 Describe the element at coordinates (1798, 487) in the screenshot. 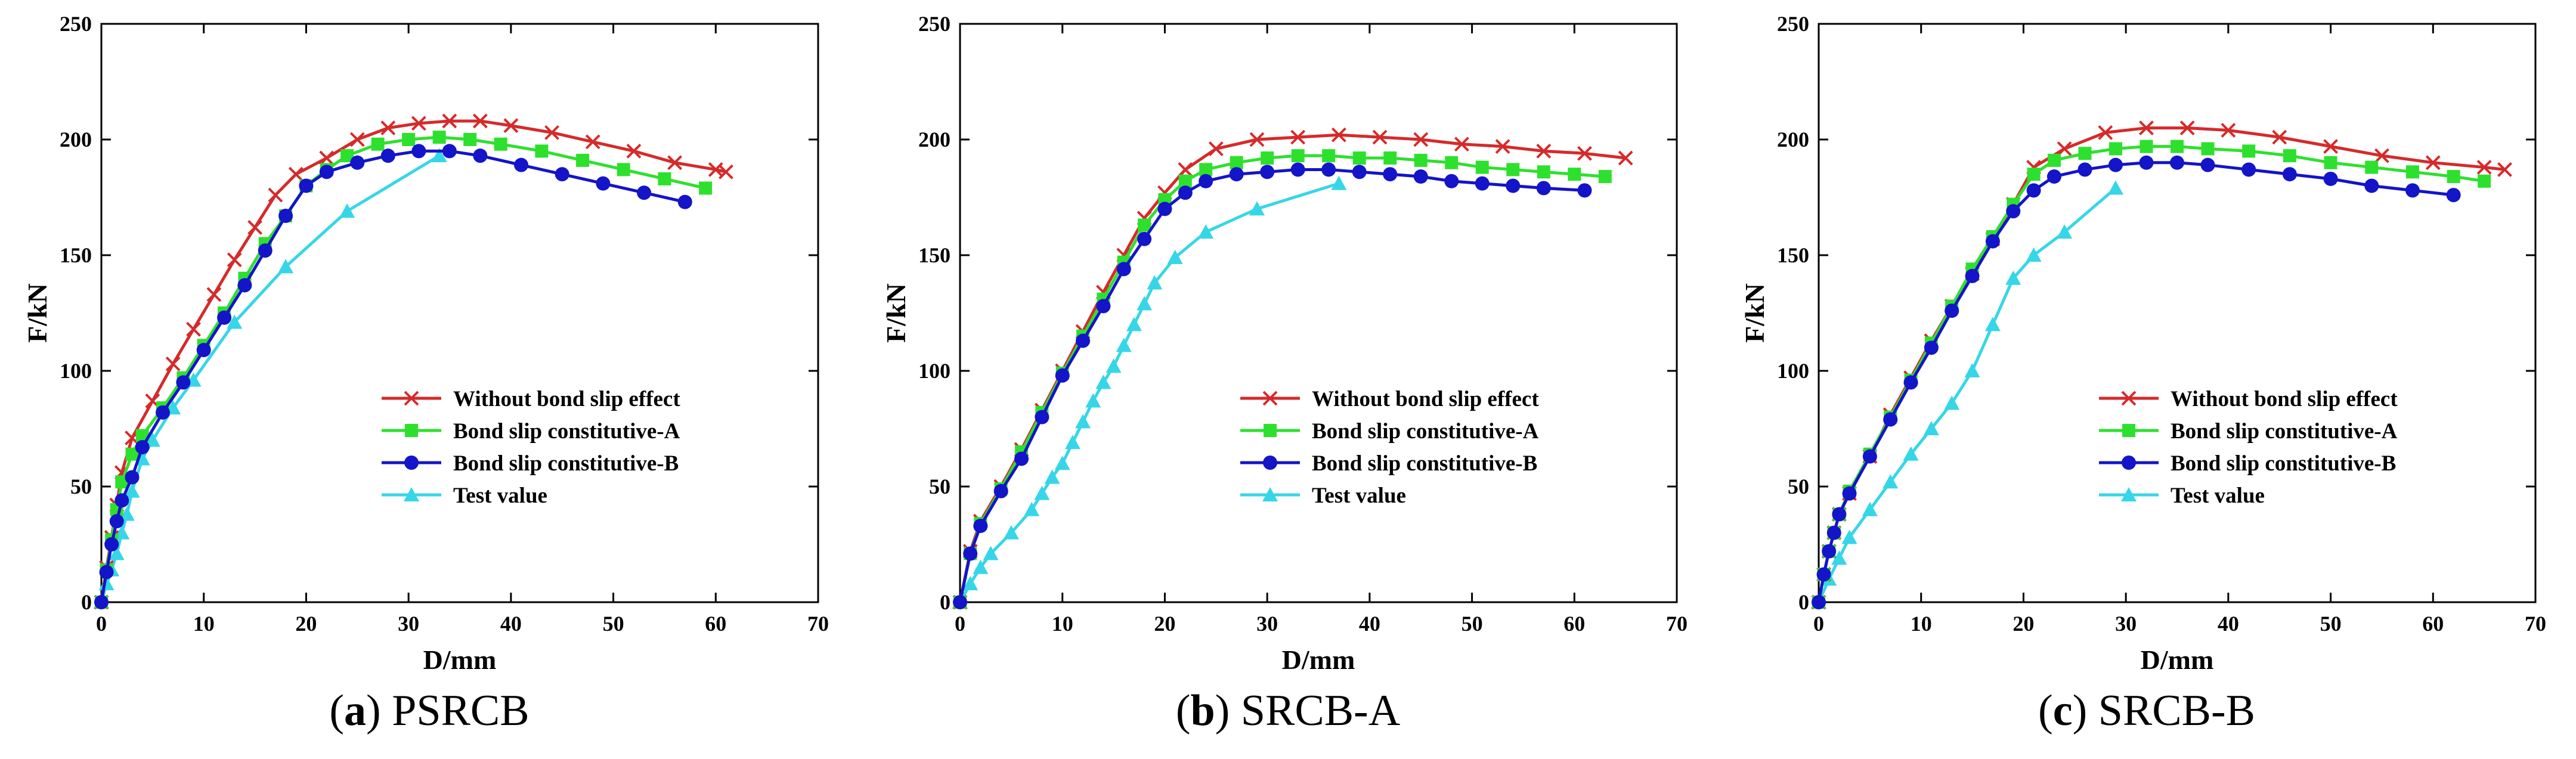

I see `y-tick-label: 50` at that location.